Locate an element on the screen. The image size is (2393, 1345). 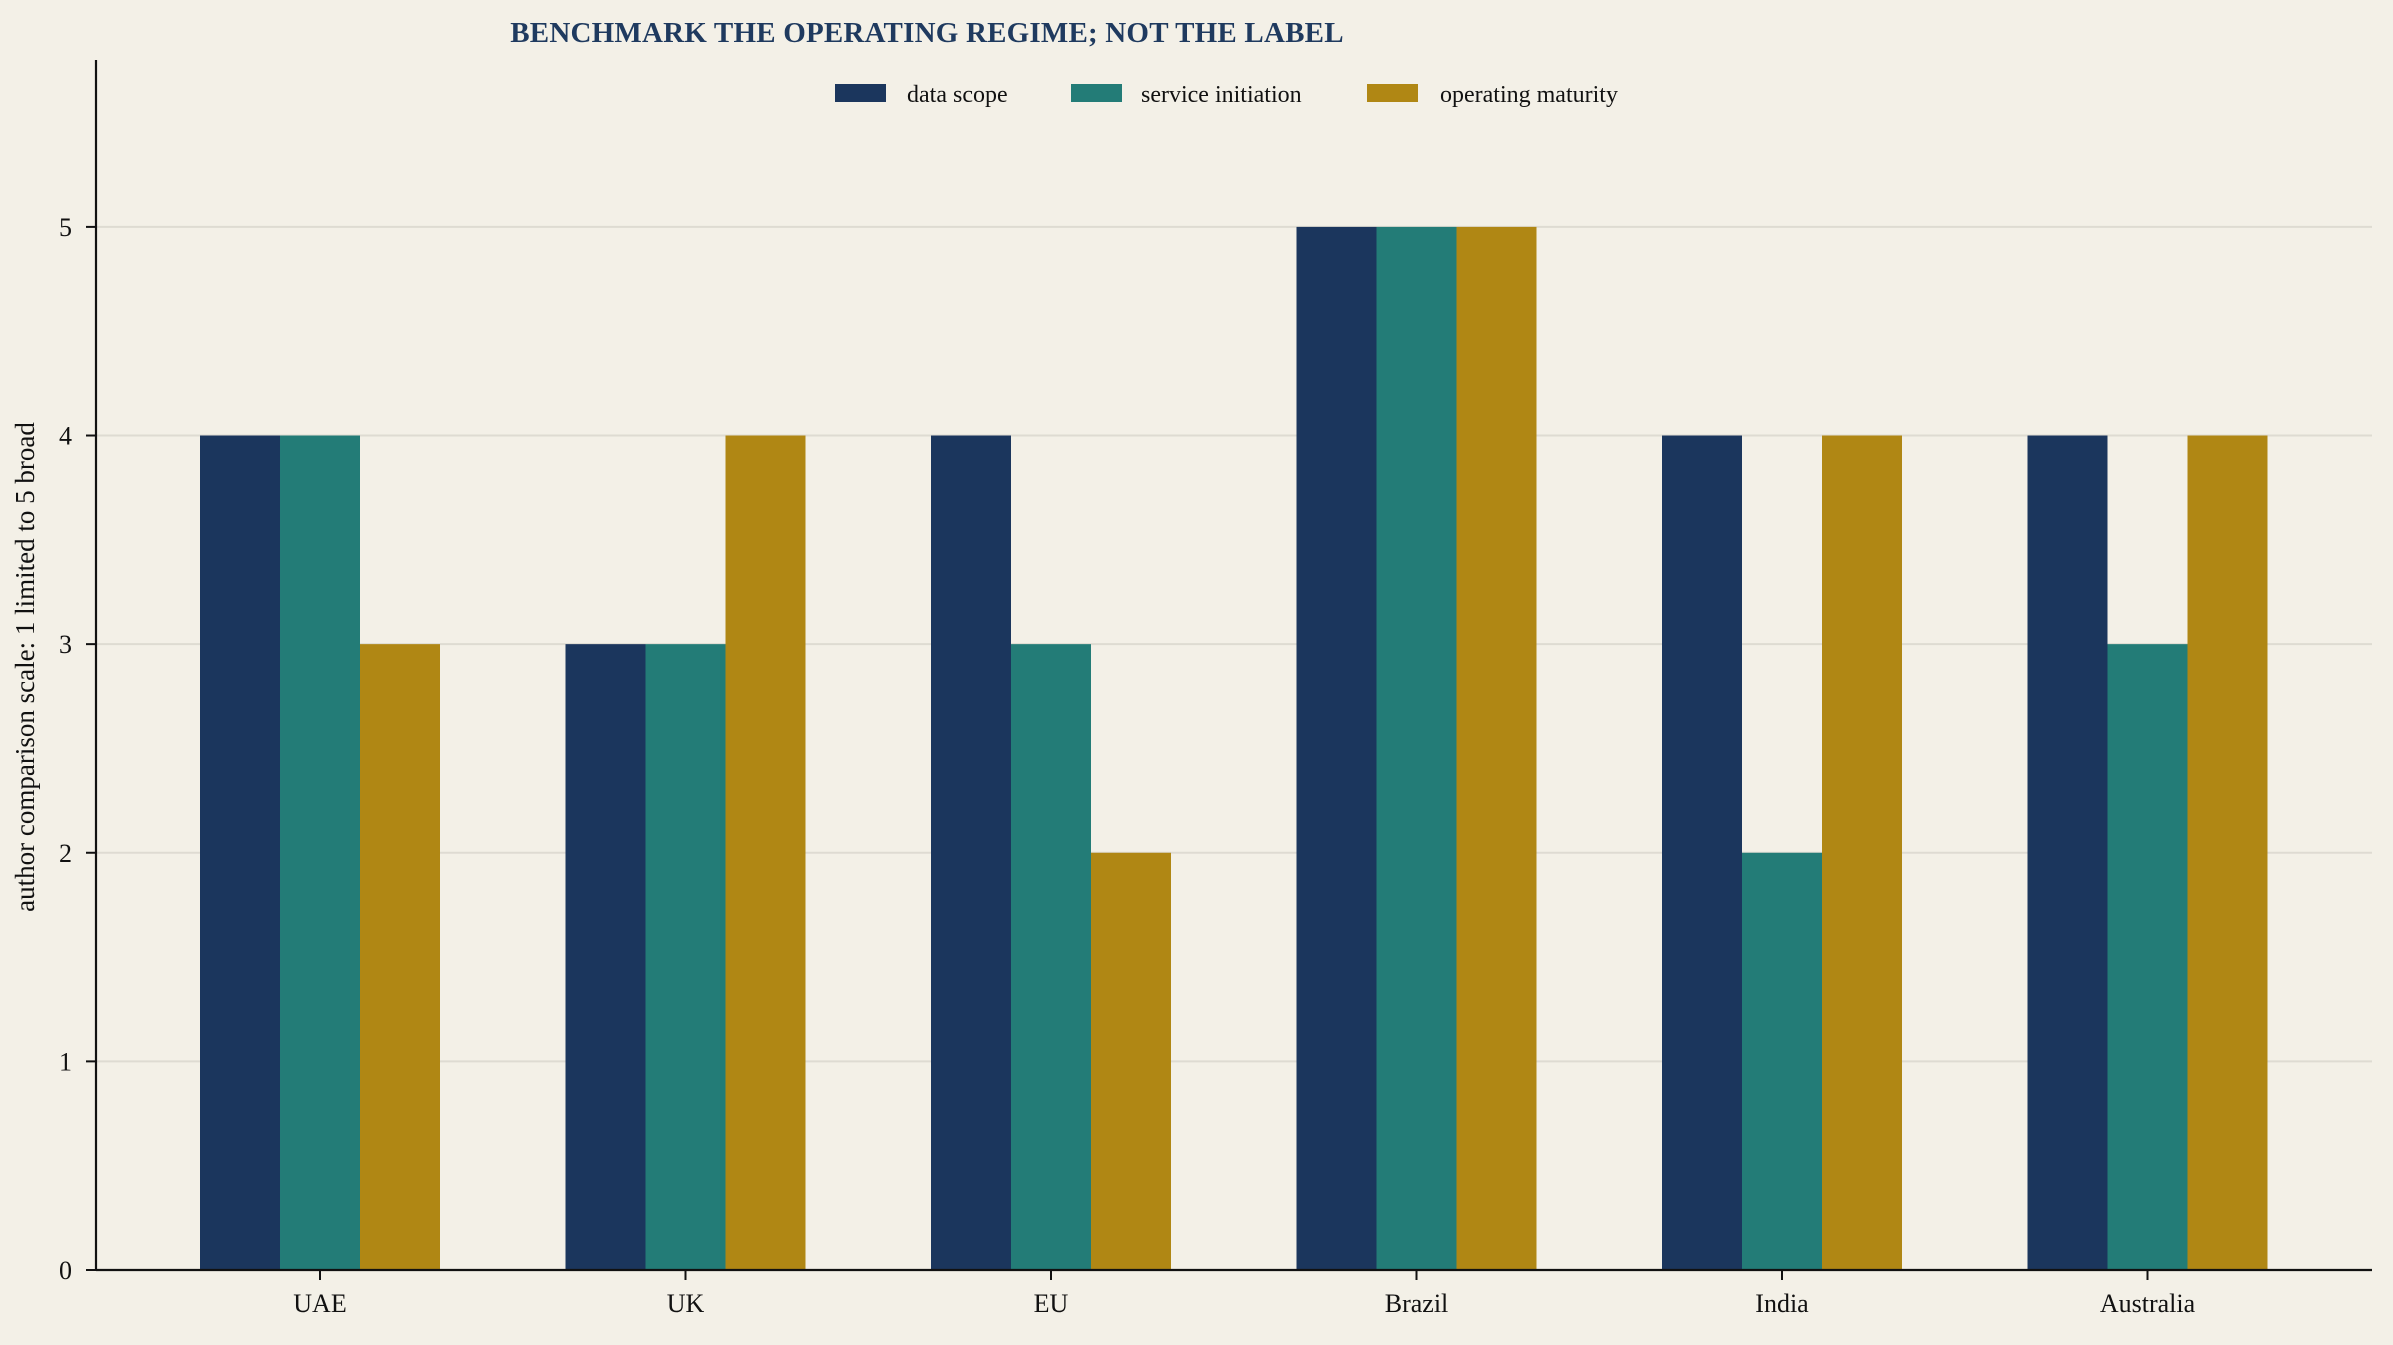
x-tick-label: EU is located at coordinates (1051, 1303).